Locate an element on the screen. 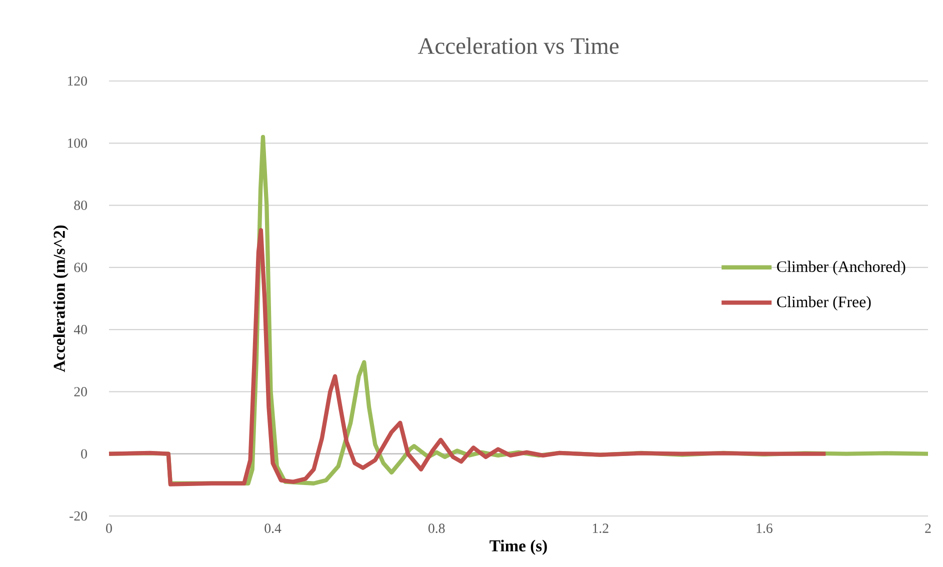 This screenshot has width=943, height=567. y-tick-label: 60 is located at coordinates (80, 267).